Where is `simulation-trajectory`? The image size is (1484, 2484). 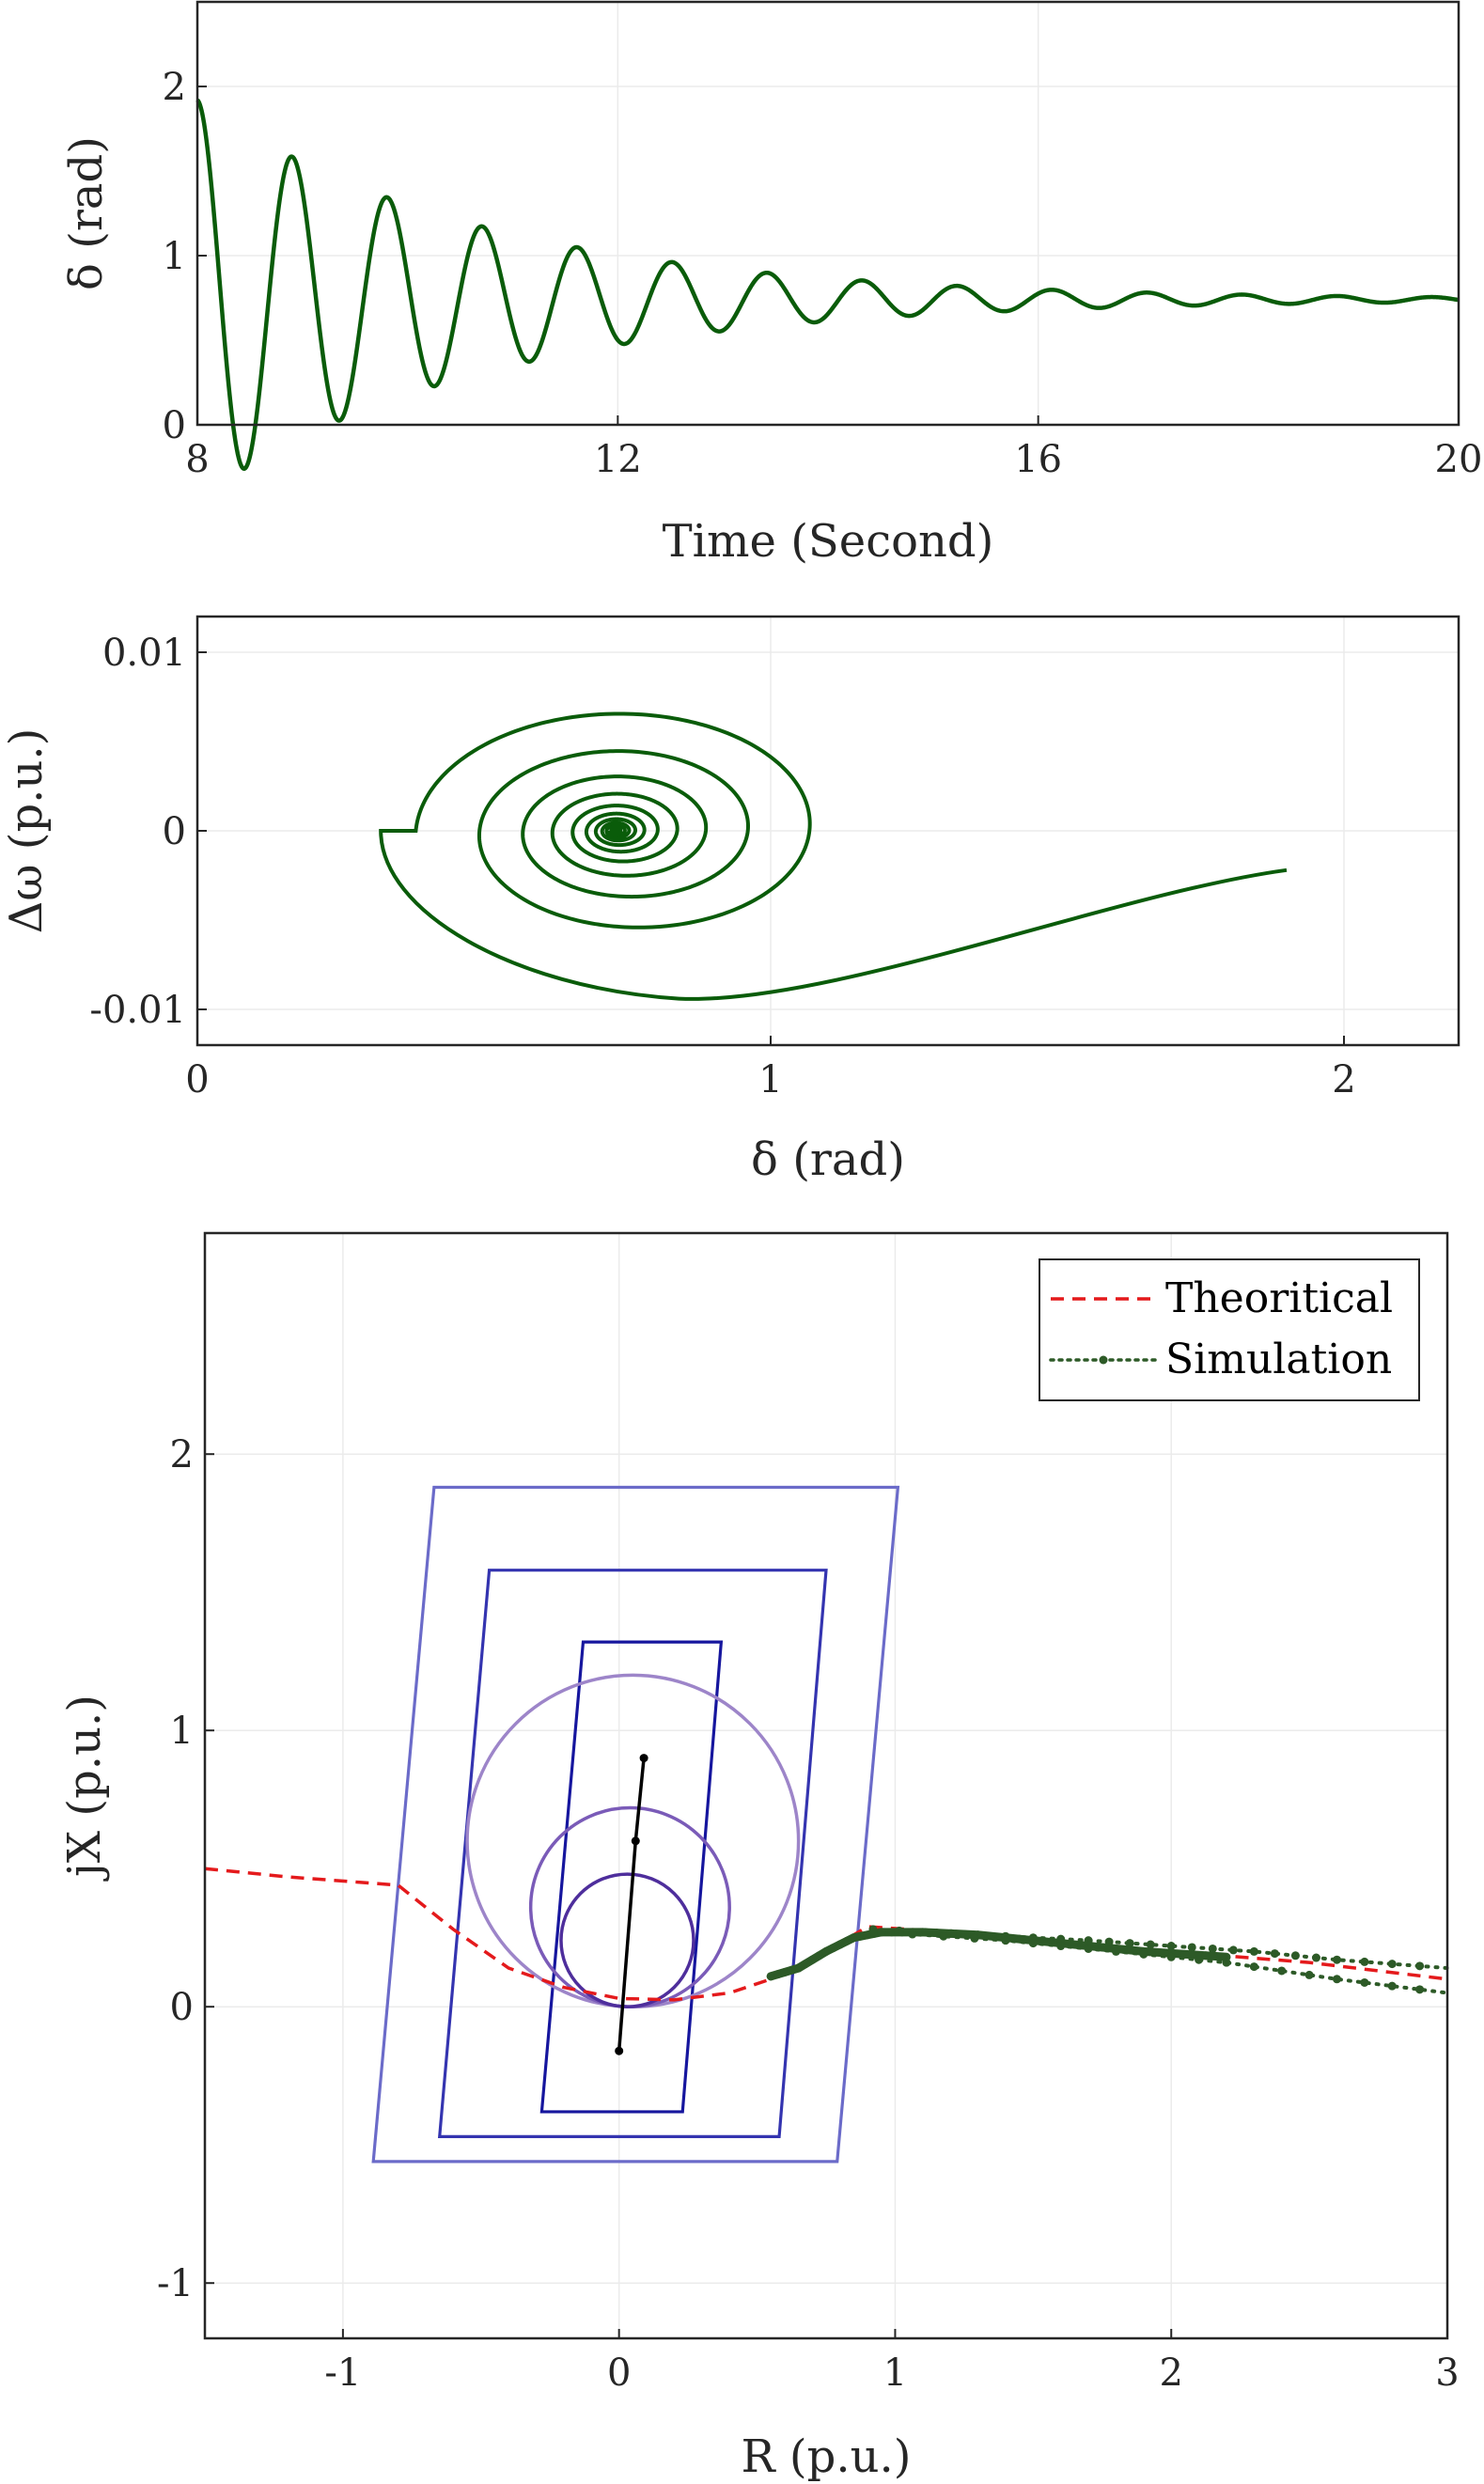 simulation-trajectory is located at coordinates (1107, 1960).